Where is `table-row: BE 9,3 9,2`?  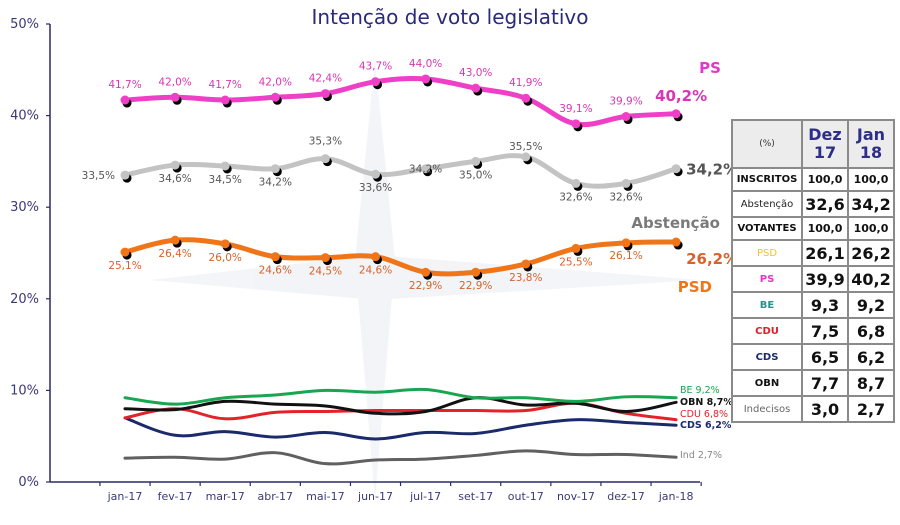 table-row: BE 9,3 9,2 is located at coordinates (813, 305).